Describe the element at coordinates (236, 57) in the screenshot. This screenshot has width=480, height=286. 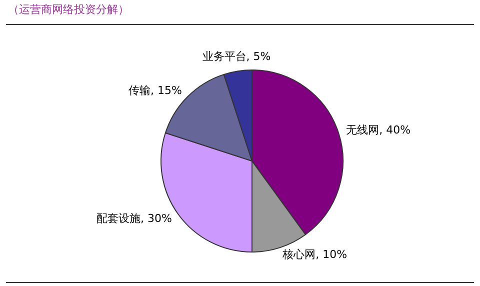
I see `slice-label: 业务平台, 5%` at that location.